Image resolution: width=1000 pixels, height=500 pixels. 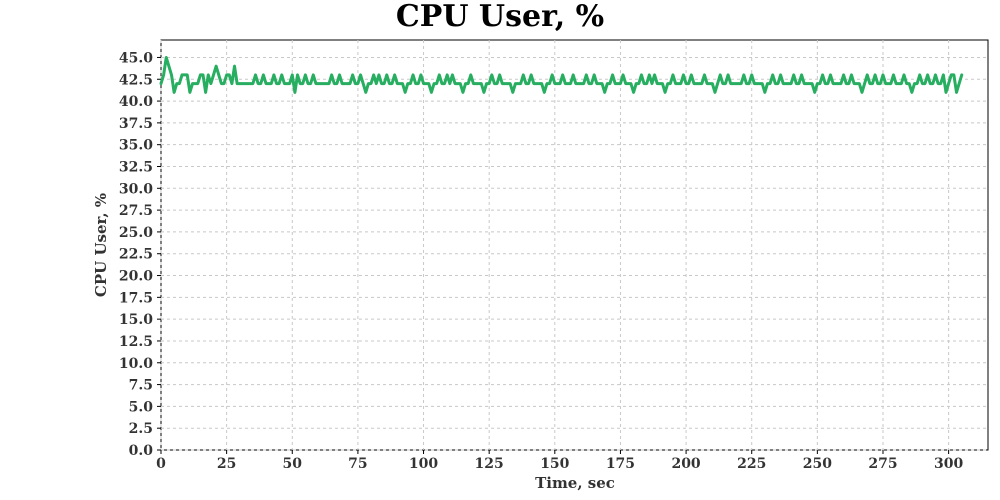 What do you see at coordinates (293, 464) in the screenshot?
I see `x-tick-label: 50` at bounding box center [293, 464].